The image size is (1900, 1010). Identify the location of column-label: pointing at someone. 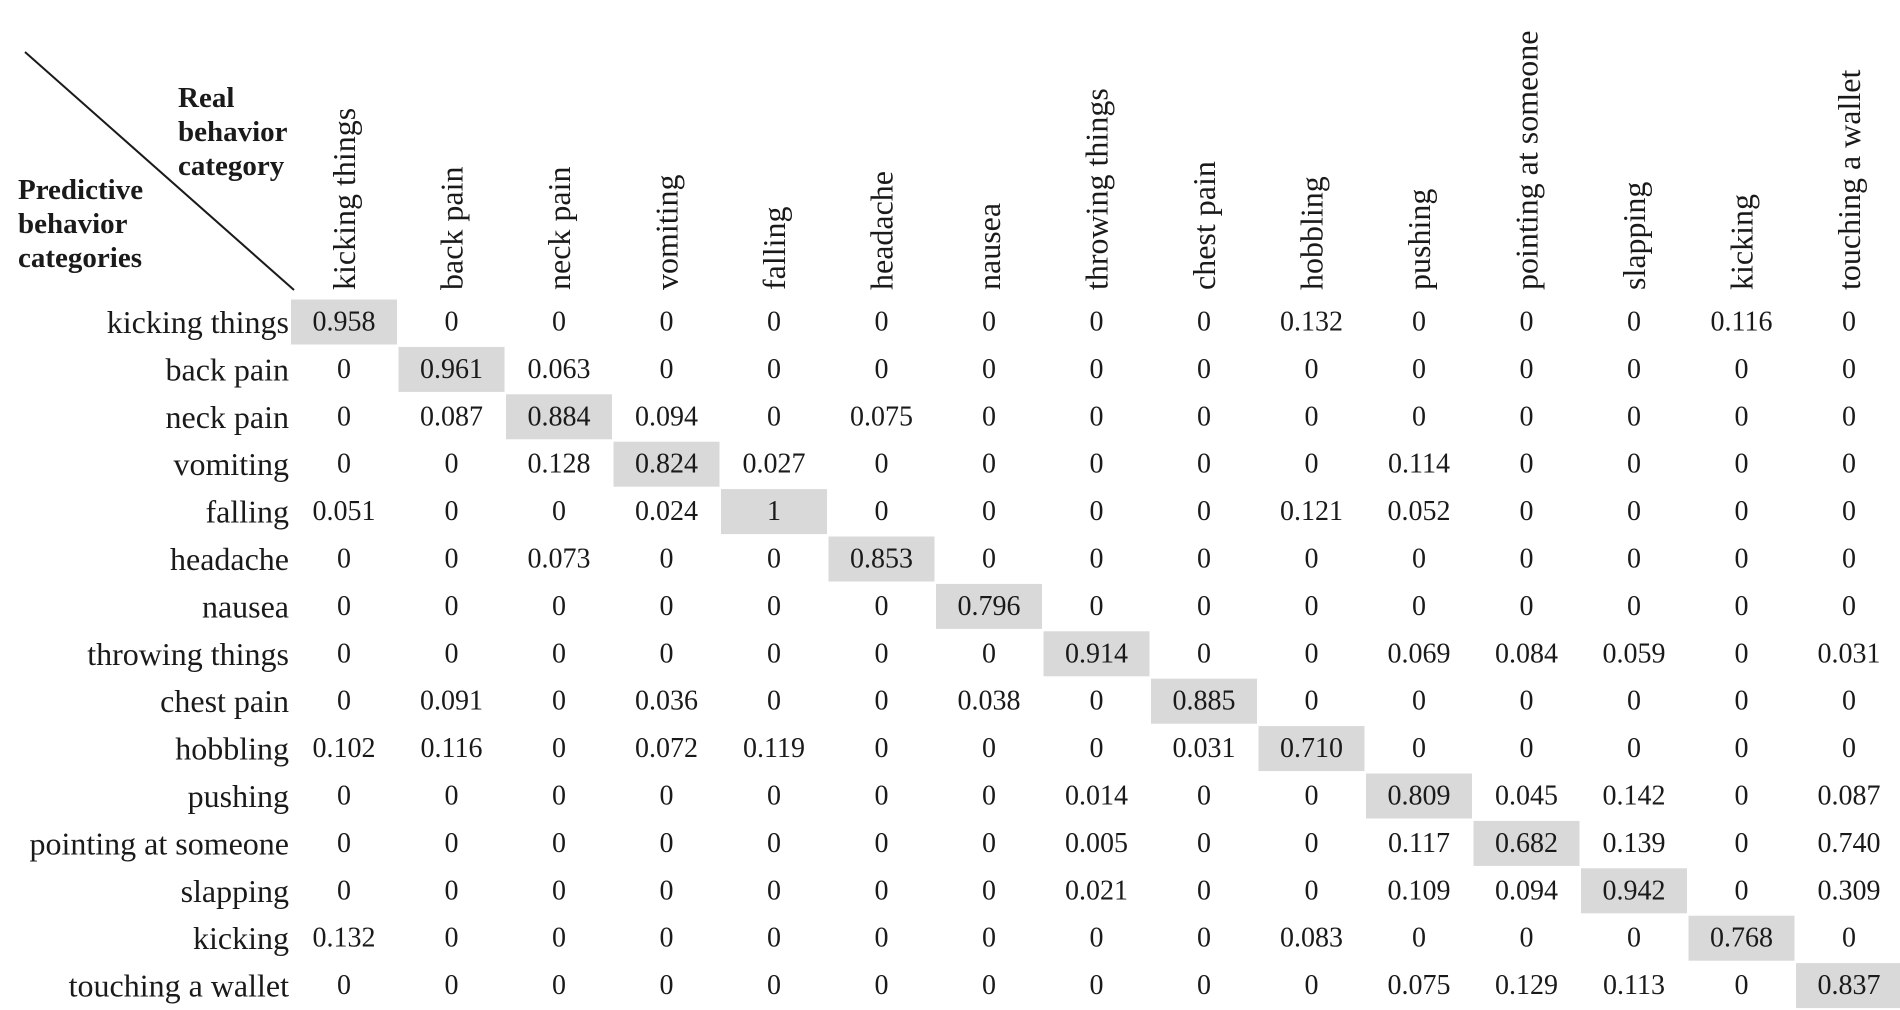
(1527, 160).